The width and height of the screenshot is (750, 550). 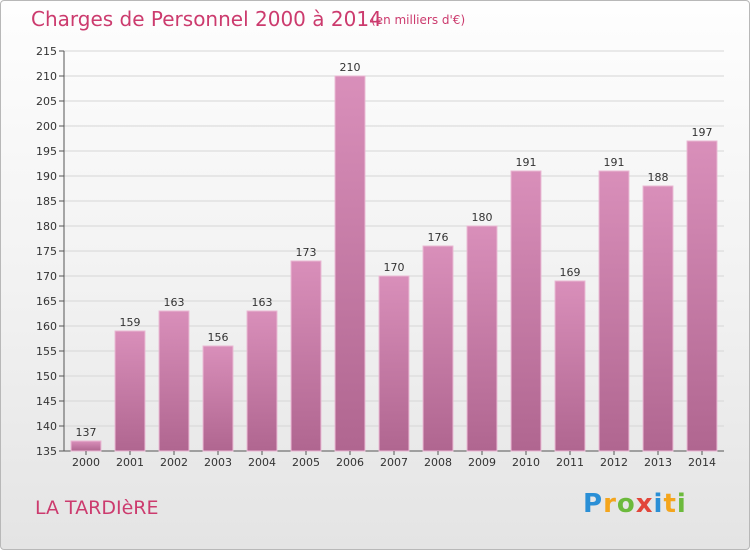 What do you see at coordinates (46, 151) in the screenshot?
I see `y-tick-label: 195` at bounding box center [46, 151].